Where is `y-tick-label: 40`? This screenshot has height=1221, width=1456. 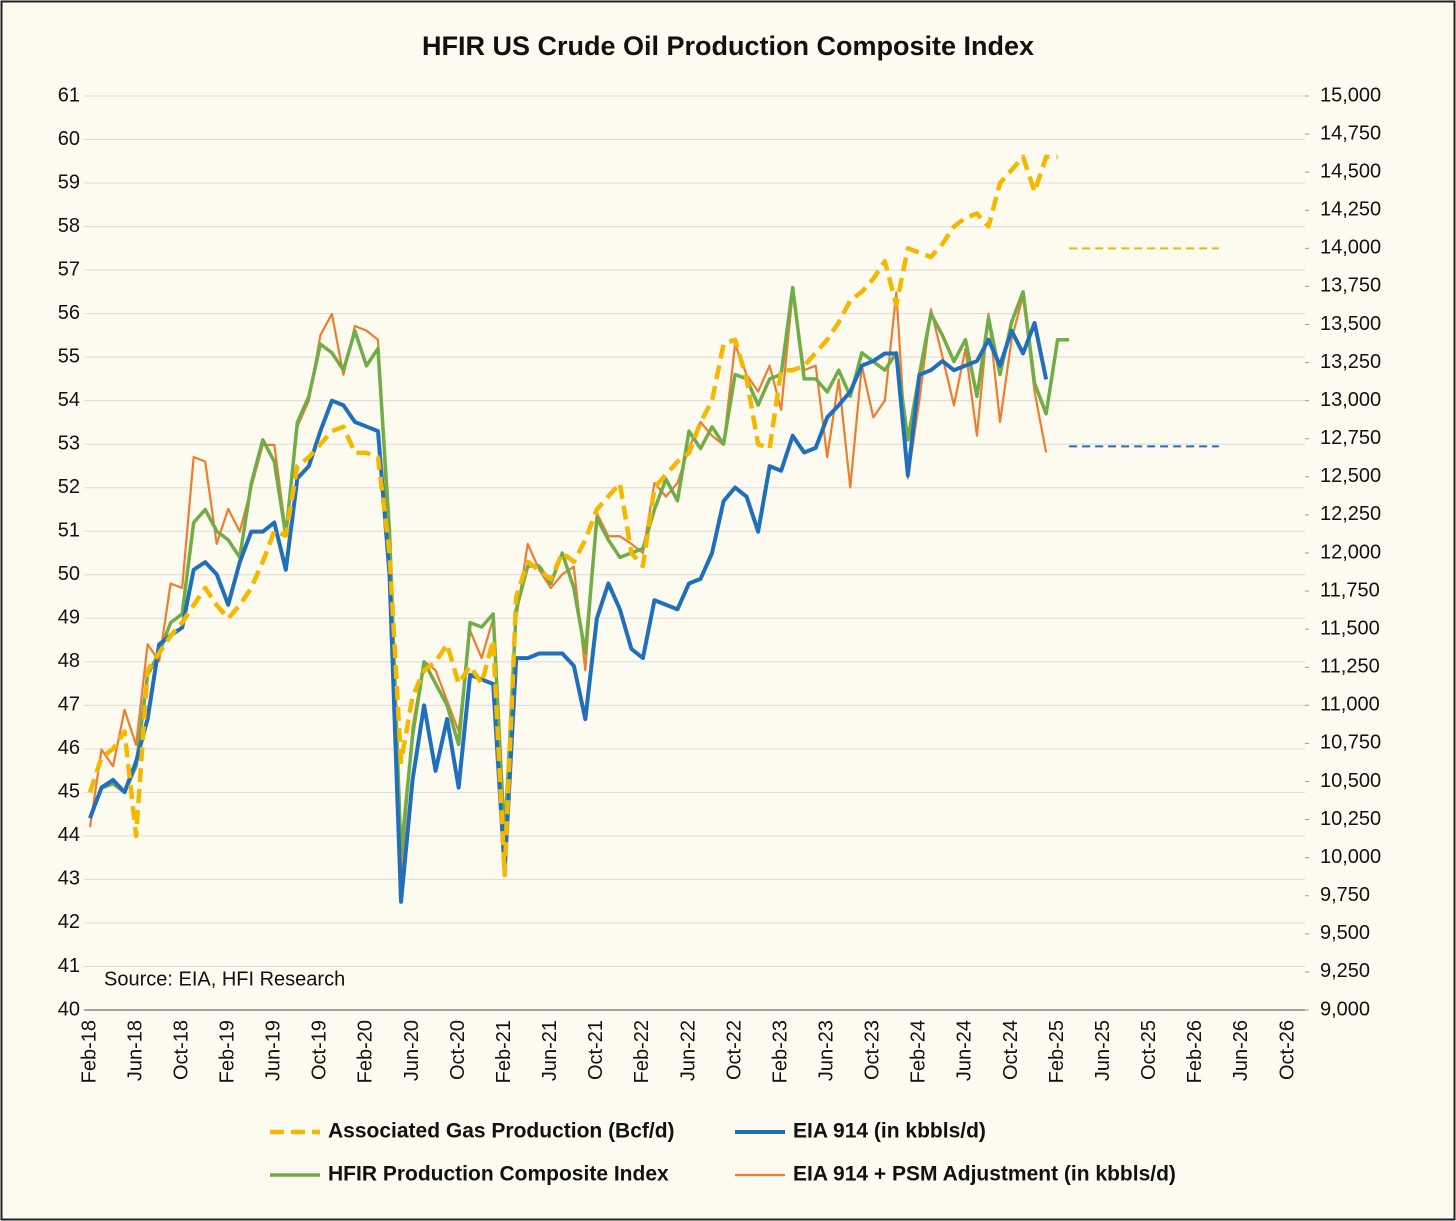 y-tick-label: 40 is located at coordinates (69, 1009).